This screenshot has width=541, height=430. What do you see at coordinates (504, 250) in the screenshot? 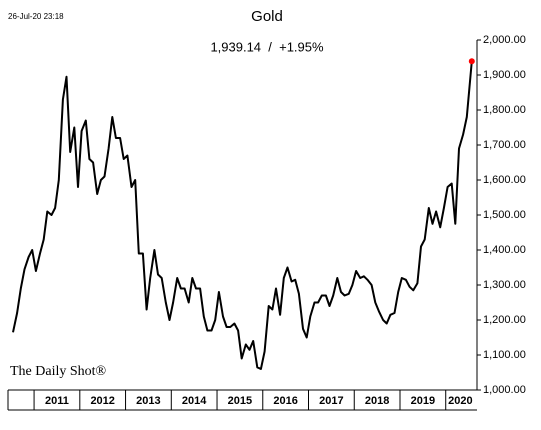
I see `y-tick-label: 1,400.00` at bounding box center [504, 250].